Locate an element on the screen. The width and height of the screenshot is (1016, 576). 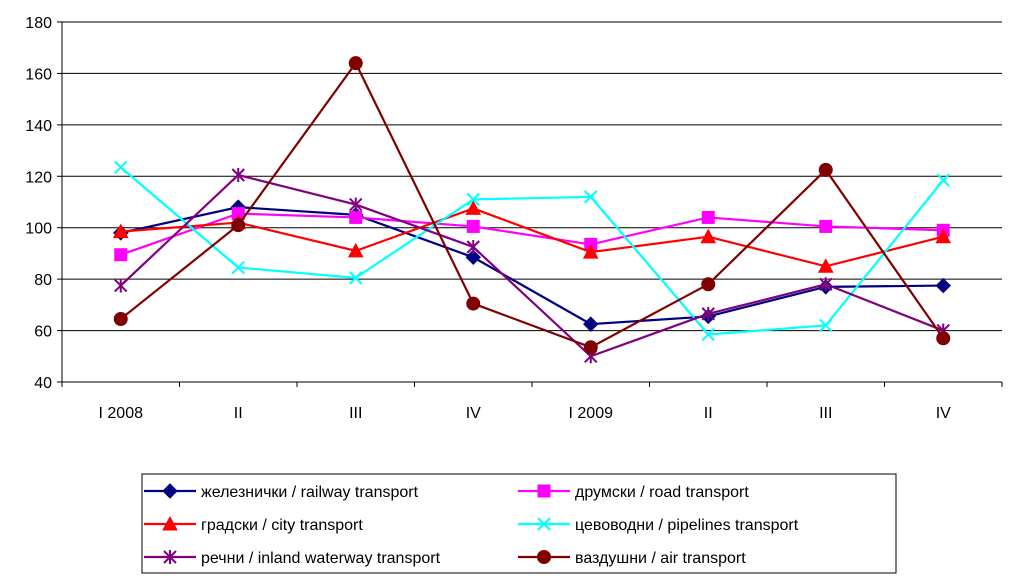
x-tick-label: I 2008 is located at coordinates (121, 413).